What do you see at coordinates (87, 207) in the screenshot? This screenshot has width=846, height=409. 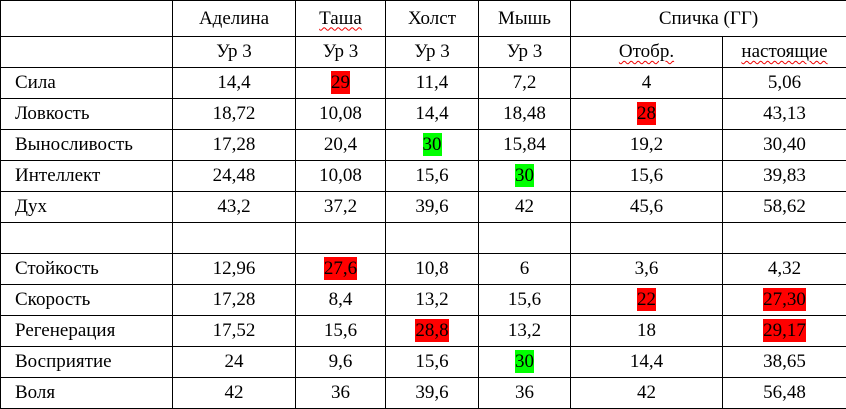 I see `row-label-cell: Дух` at bounding box center [87, 207].